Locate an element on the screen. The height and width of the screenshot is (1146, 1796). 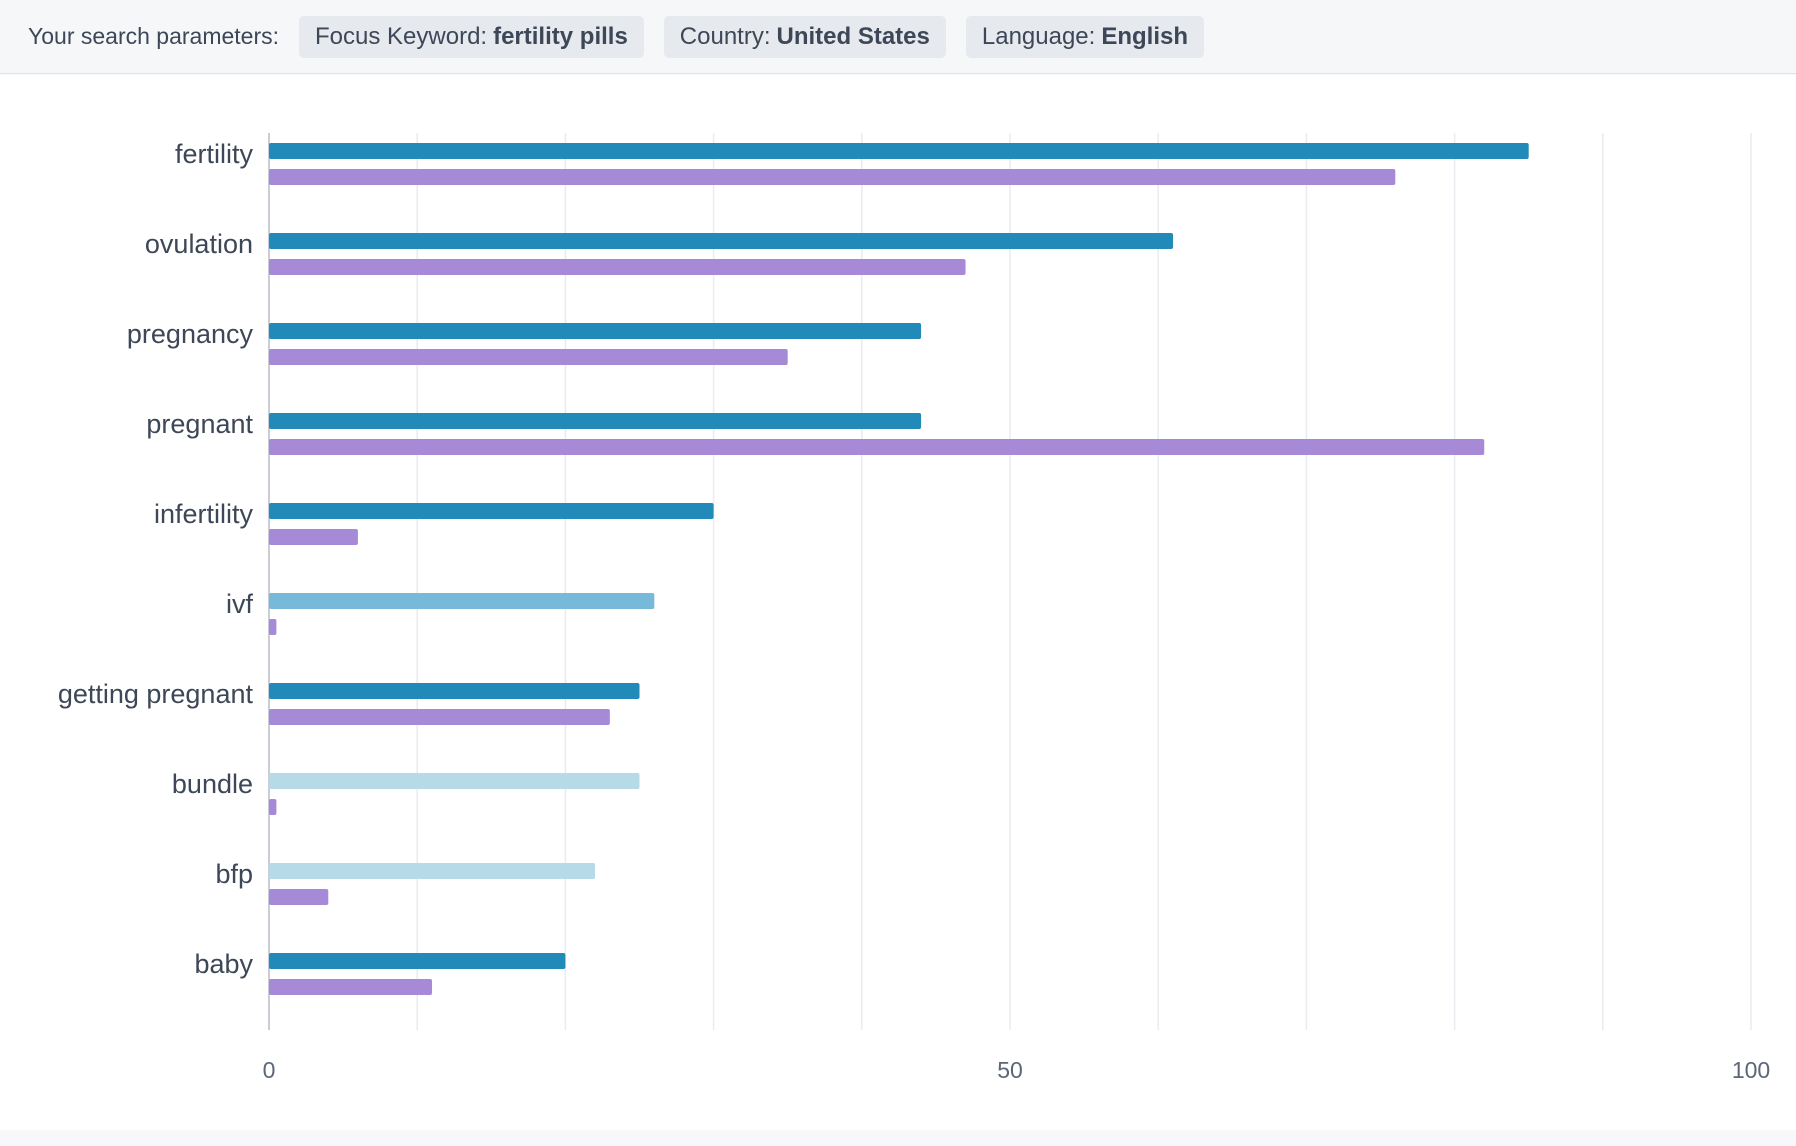
category-label: bundle is located at coordinates (212, 784).